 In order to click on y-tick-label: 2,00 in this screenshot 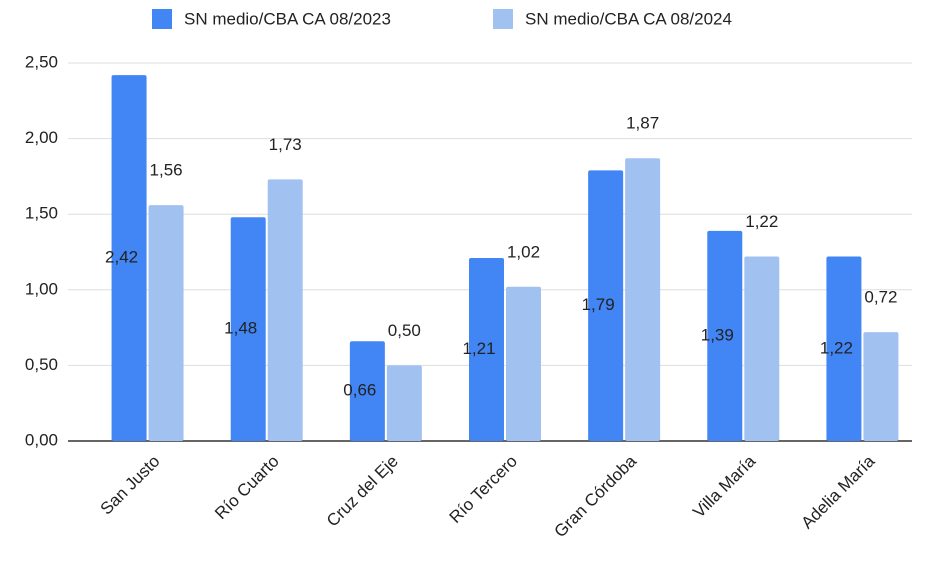, I will do `click(41, 137)`.